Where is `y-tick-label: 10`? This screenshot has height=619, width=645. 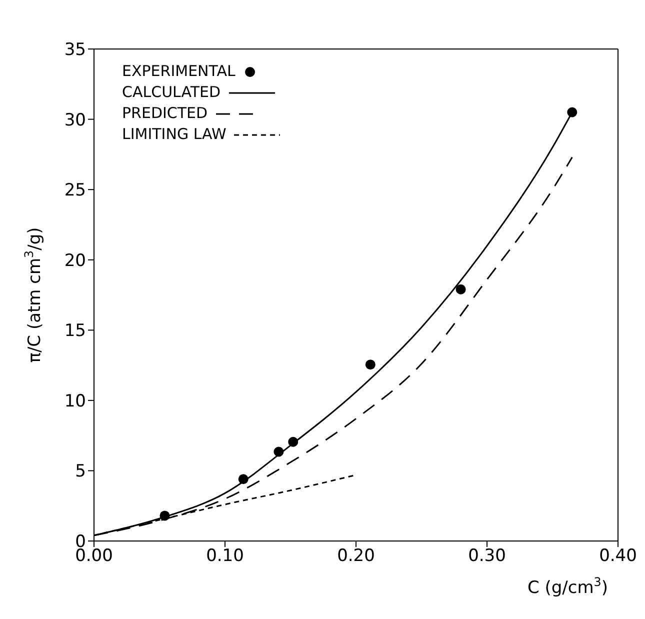 y-tick-label: 10 is located at coordinates (75, 401).